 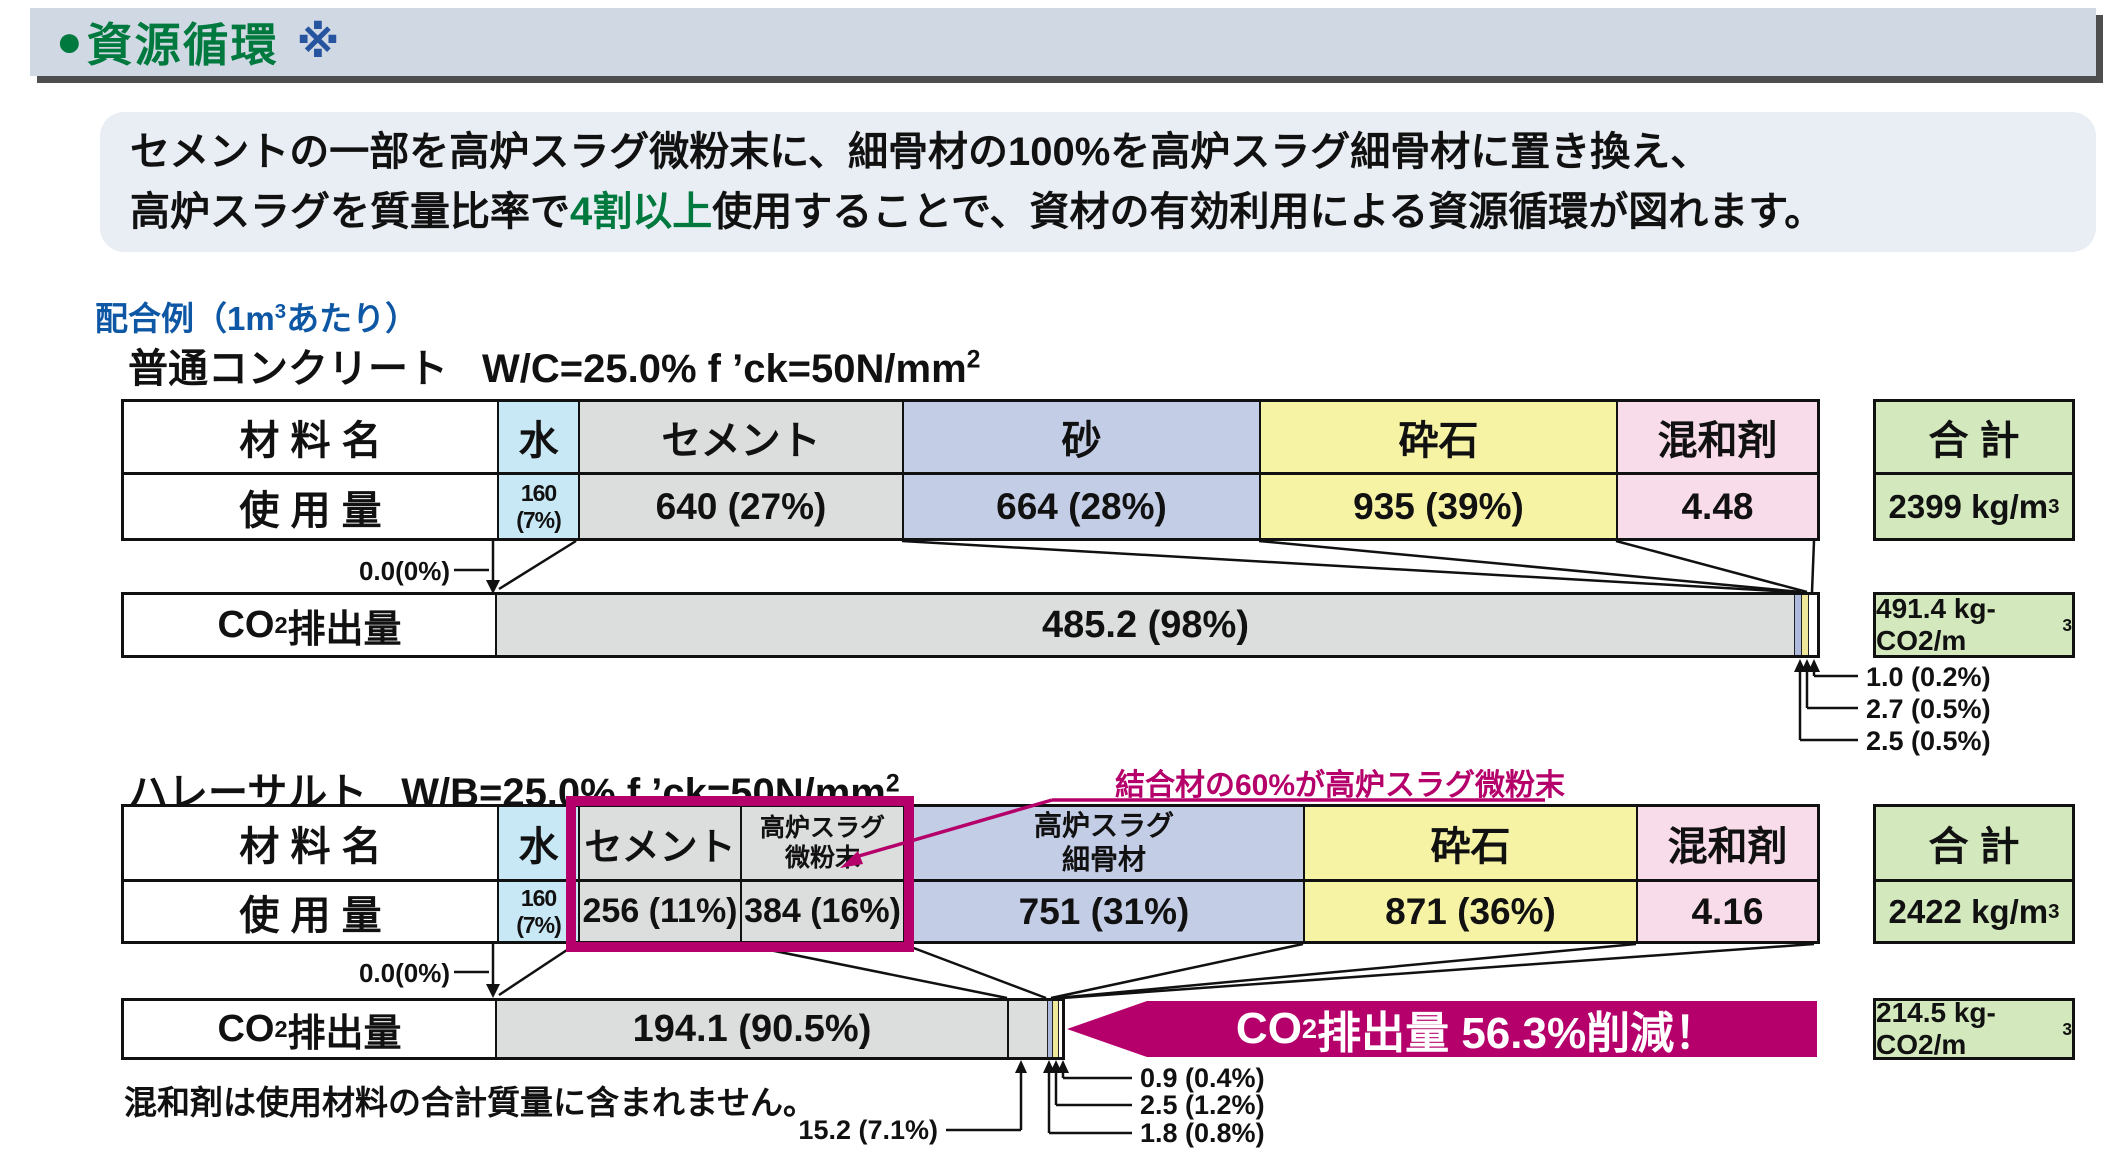 What do you see at coordinates (752, 1029) in the screenshot?
I see `table2-co2-segment-cement: 194.1 (90.5%)` at bounding box center [752, 1029].